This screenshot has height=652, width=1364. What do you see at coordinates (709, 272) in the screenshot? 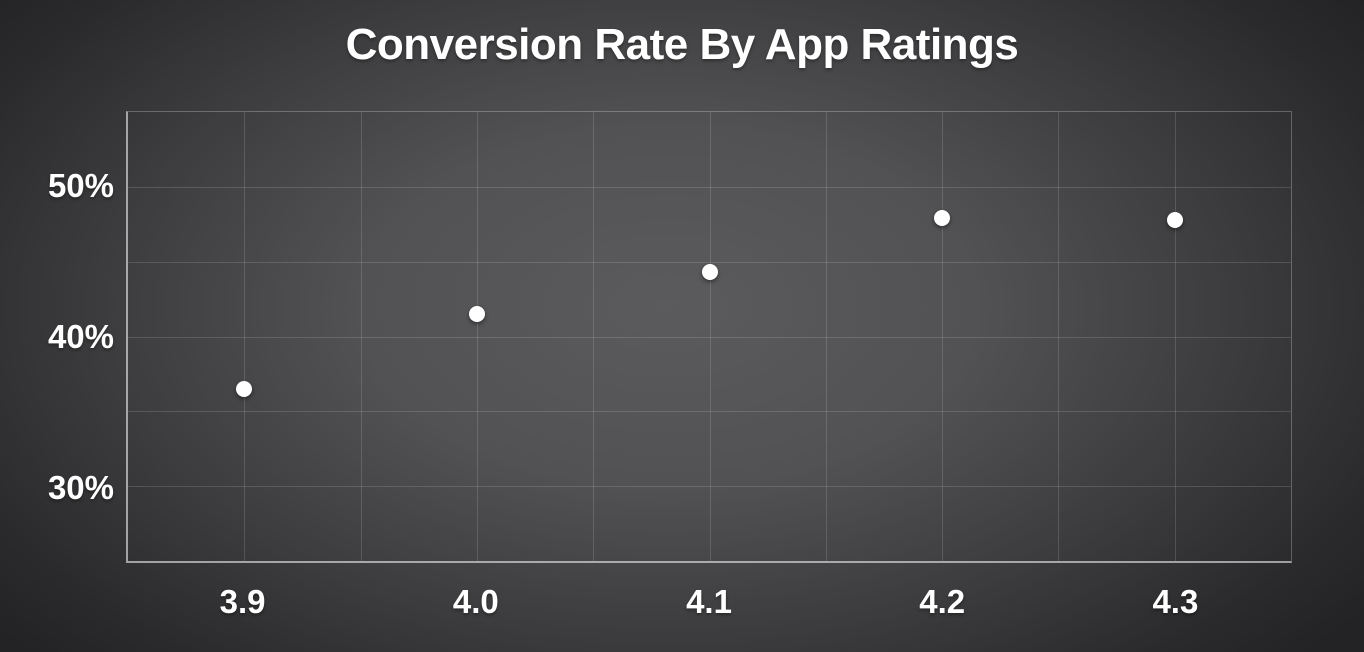
I see `scatter-point-4.1` at bounding box center [709, 272].